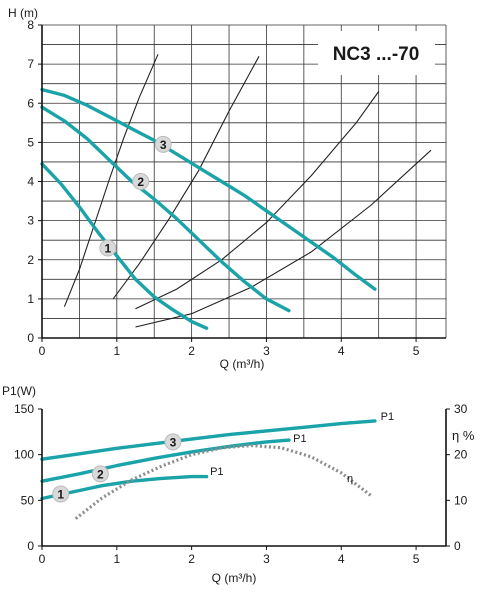 Image resolution: width=481 pixels, height=596 pixels. What do you see at coordinates (266, 559) in the screenshot?
I see `power-x-tick-label: 3` at bounding box center [266, 559].